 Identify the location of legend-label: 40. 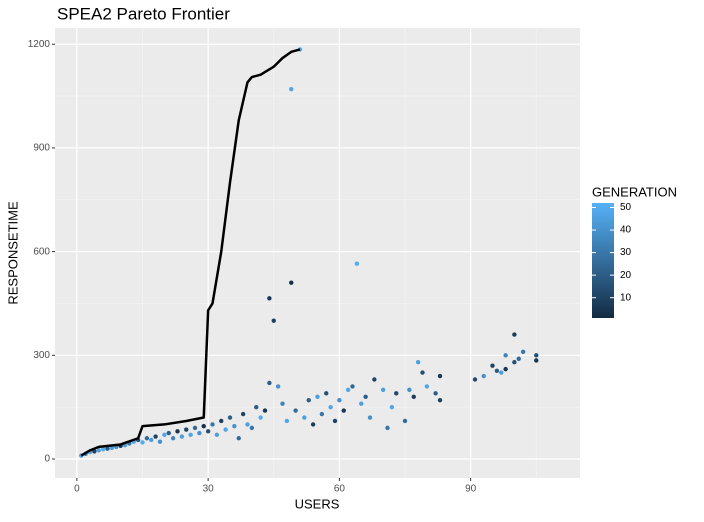
(626, 230).